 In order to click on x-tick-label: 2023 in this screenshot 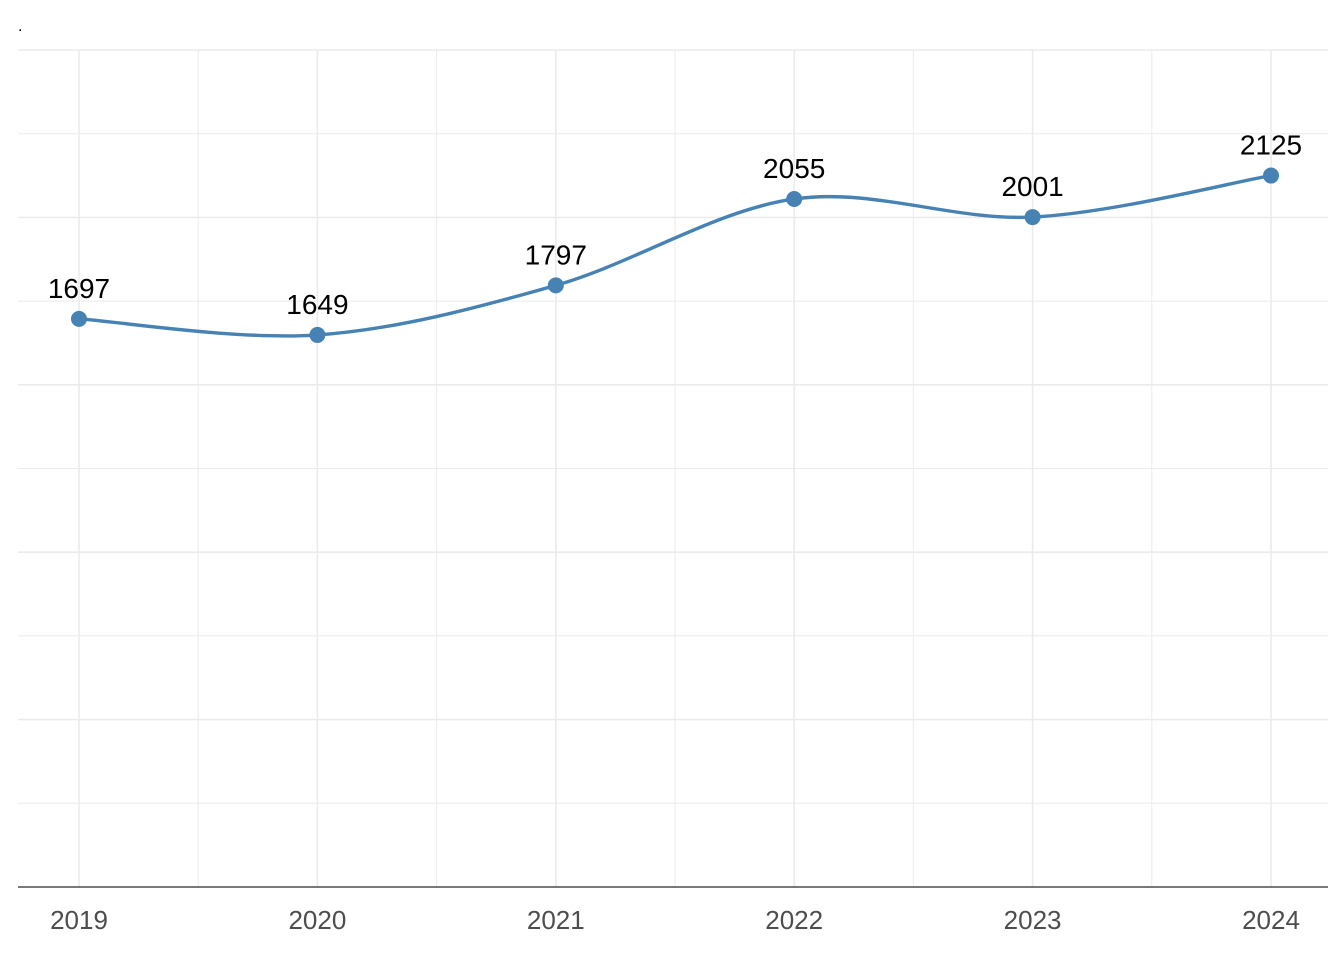, I will do `click(1033, 920)`.